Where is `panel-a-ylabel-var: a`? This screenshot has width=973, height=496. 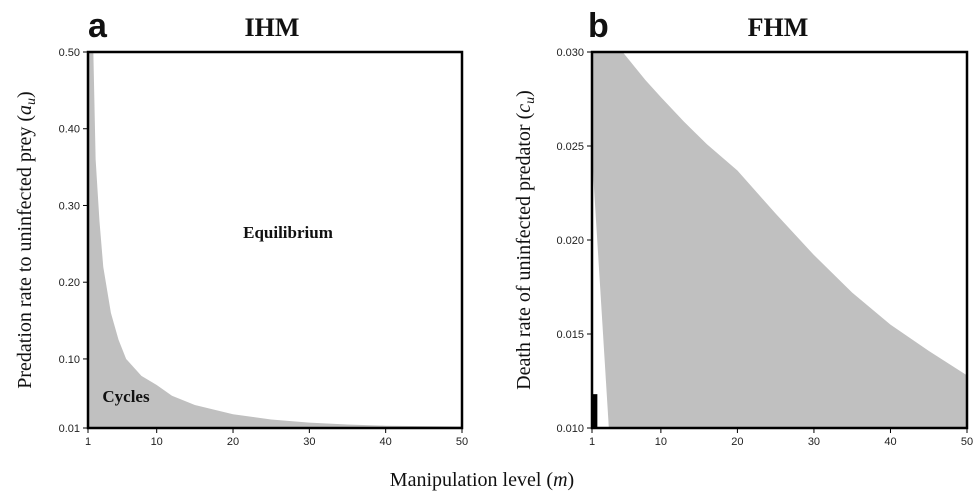 panel-a-ylabel-var: a is located at coordinates (25, 110).